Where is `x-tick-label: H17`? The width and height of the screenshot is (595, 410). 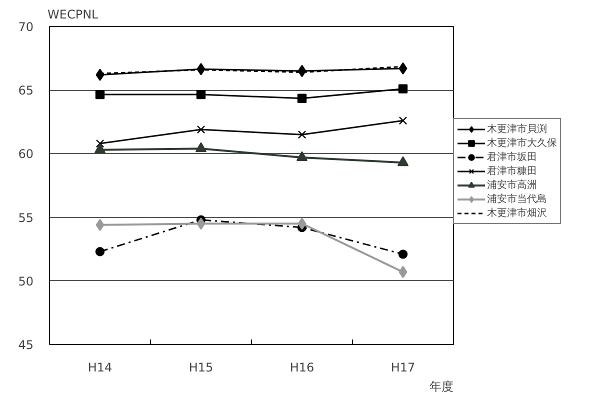 x-tick-label: H17 is located at coordinates (403, 367).